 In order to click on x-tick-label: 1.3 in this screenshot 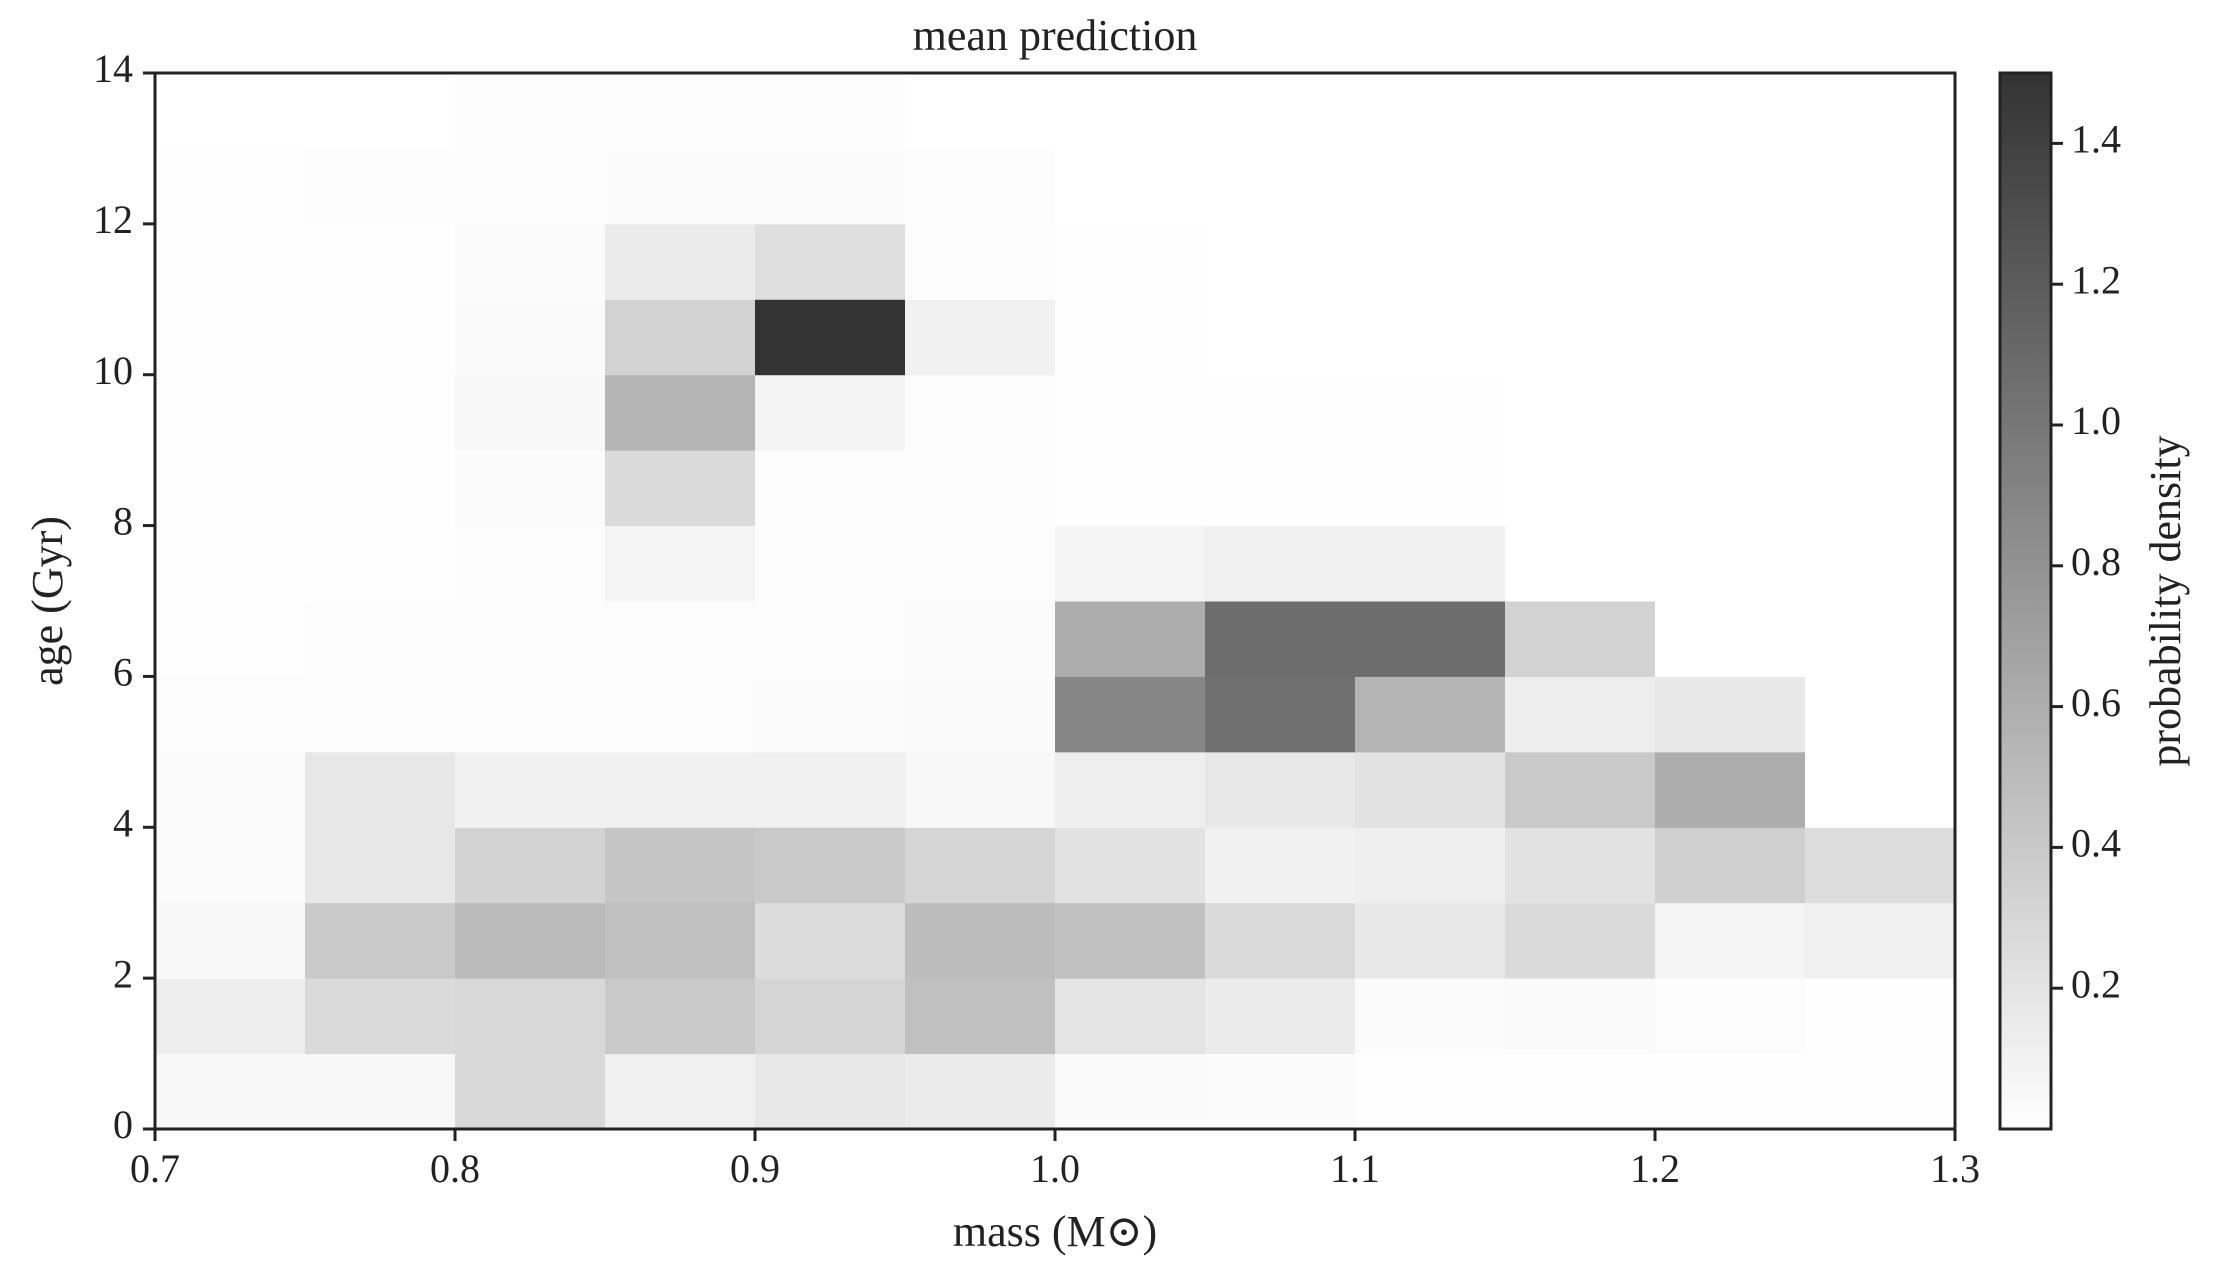, I will do `click(1955, 1168)`.